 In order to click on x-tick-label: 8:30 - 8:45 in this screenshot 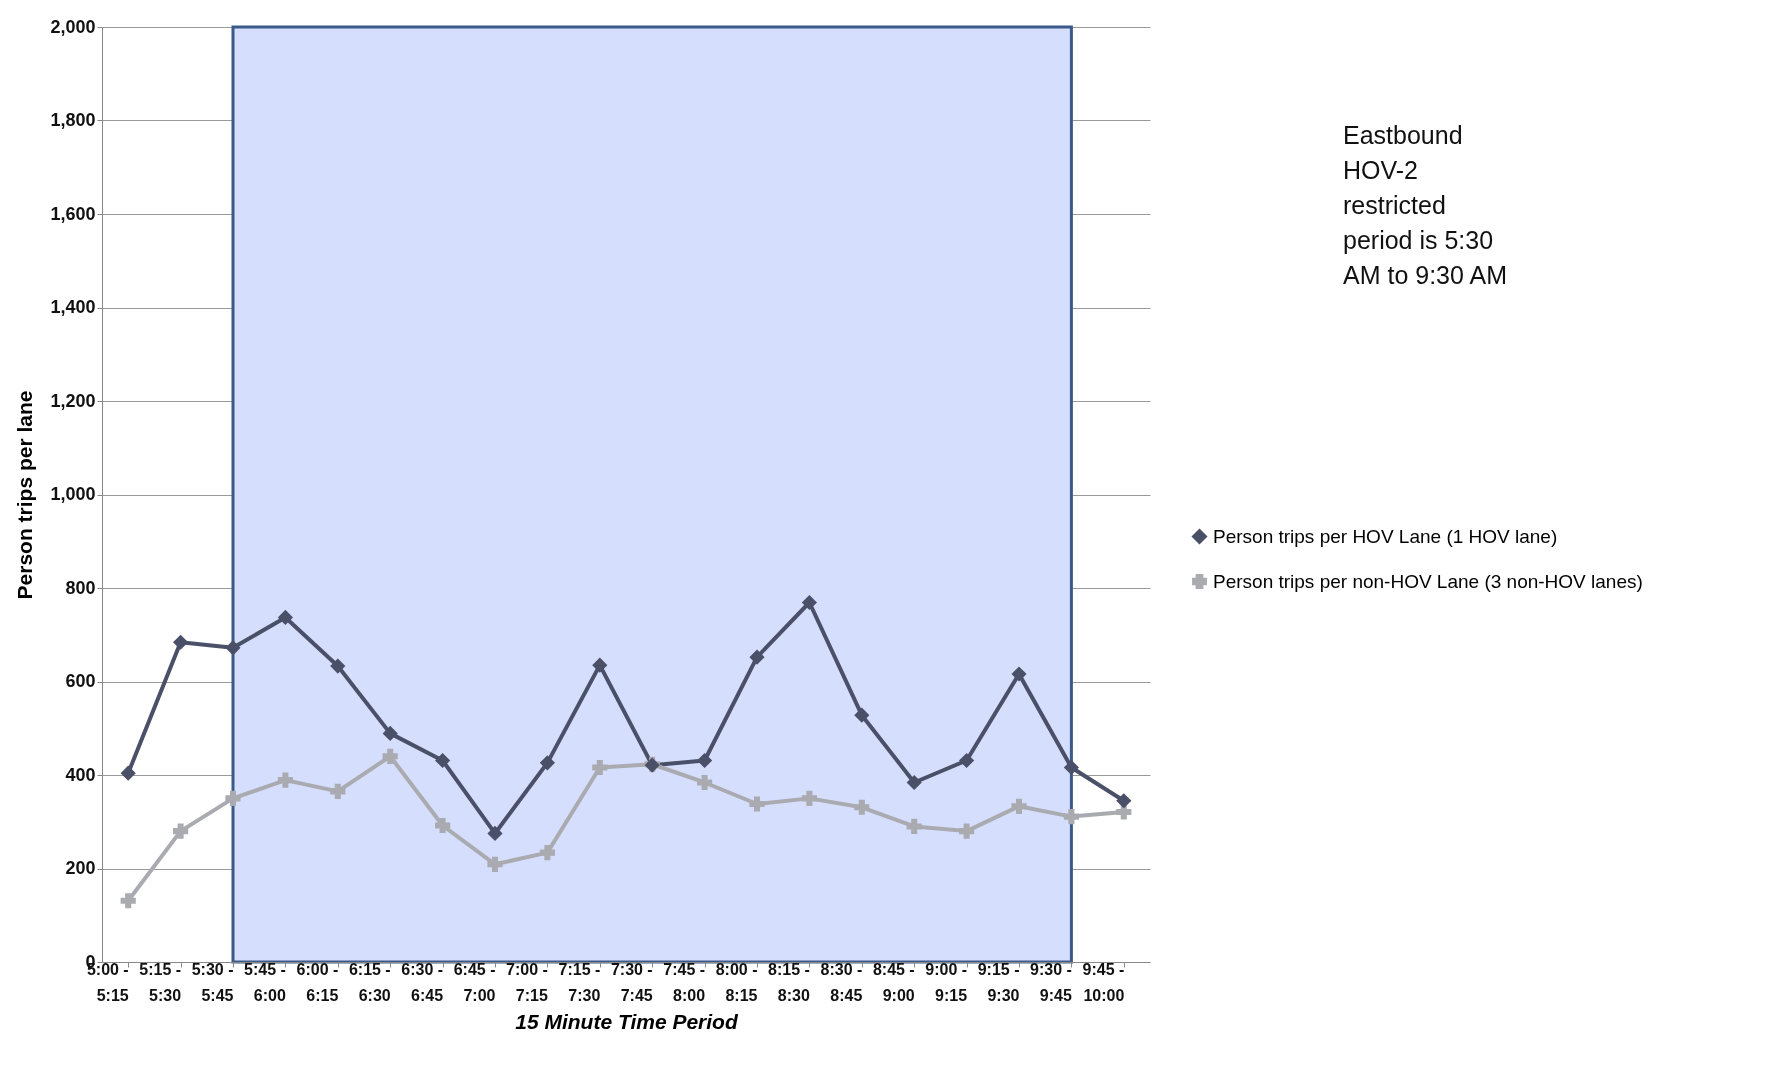, I will do `click(841, 982)`.